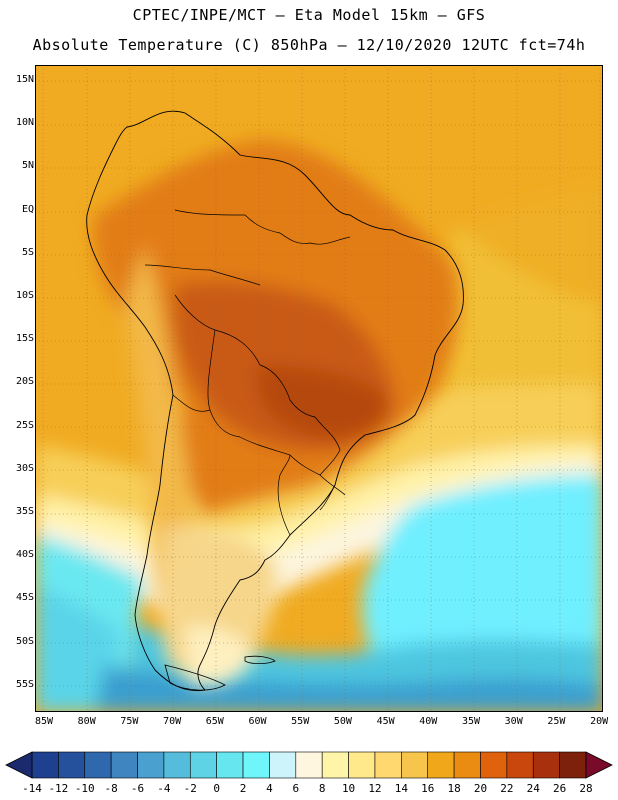 This screenshot has width=618, height=800. I want to click on colorbar-tick-label: -2, so click(190, 788).